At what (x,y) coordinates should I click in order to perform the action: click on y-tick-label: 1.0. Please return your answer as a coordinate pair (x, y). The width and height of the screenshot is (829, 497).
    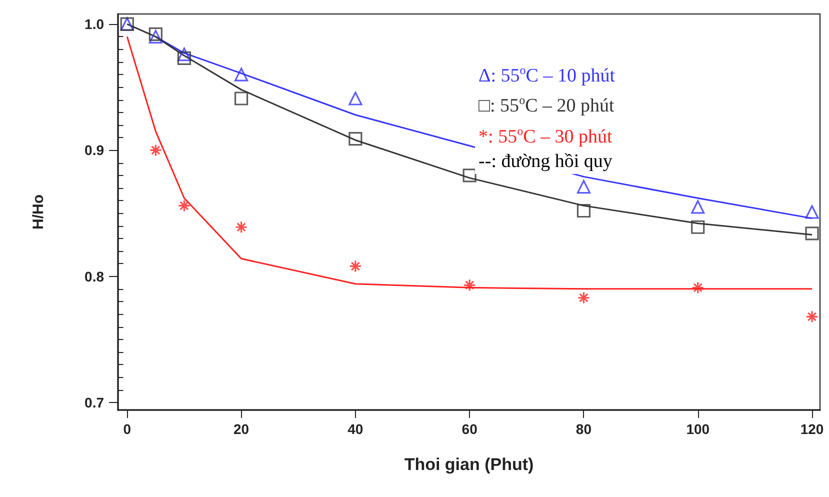
    Looking at the image, I should click on (94, 24).